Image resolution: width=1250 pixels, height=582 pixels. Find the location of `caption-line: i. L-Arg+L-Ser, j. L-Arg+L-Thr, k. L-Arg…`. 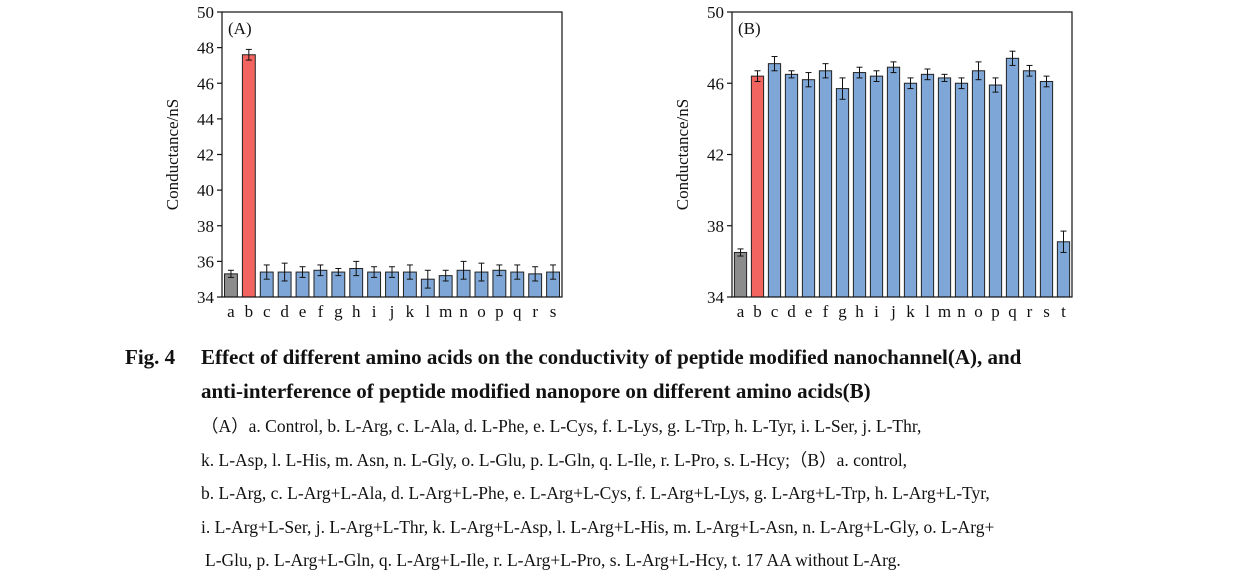

caption-line: i. L-Arg+L-Ser, j. L-Arg+L-Thr, k. L-Arg… is located at coordinates (598, 526).